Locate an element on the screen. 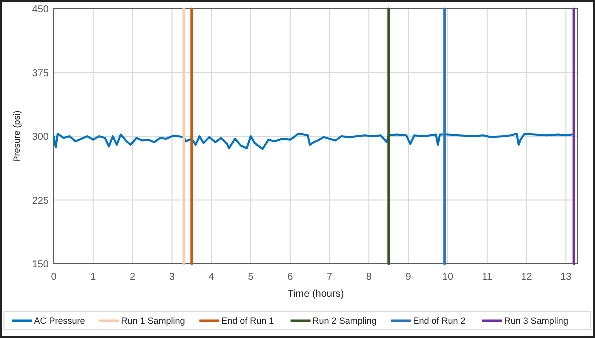  x-tick-label: 8 is located at coordinates (369, 277).